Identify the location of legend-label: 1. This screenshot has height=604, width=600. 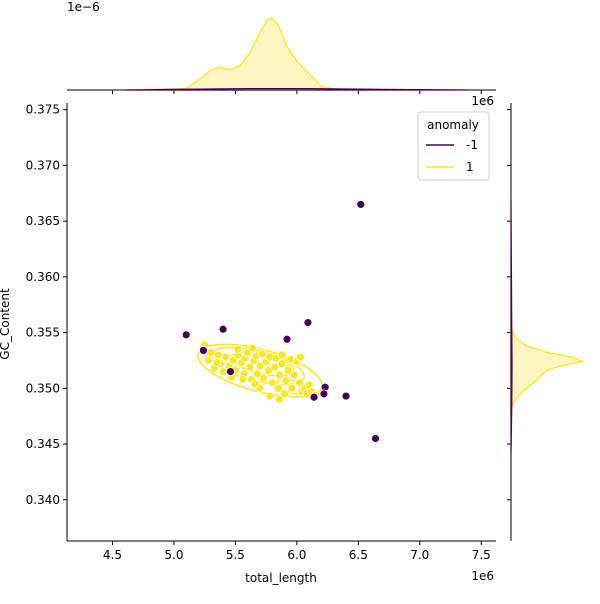
(470, 167).